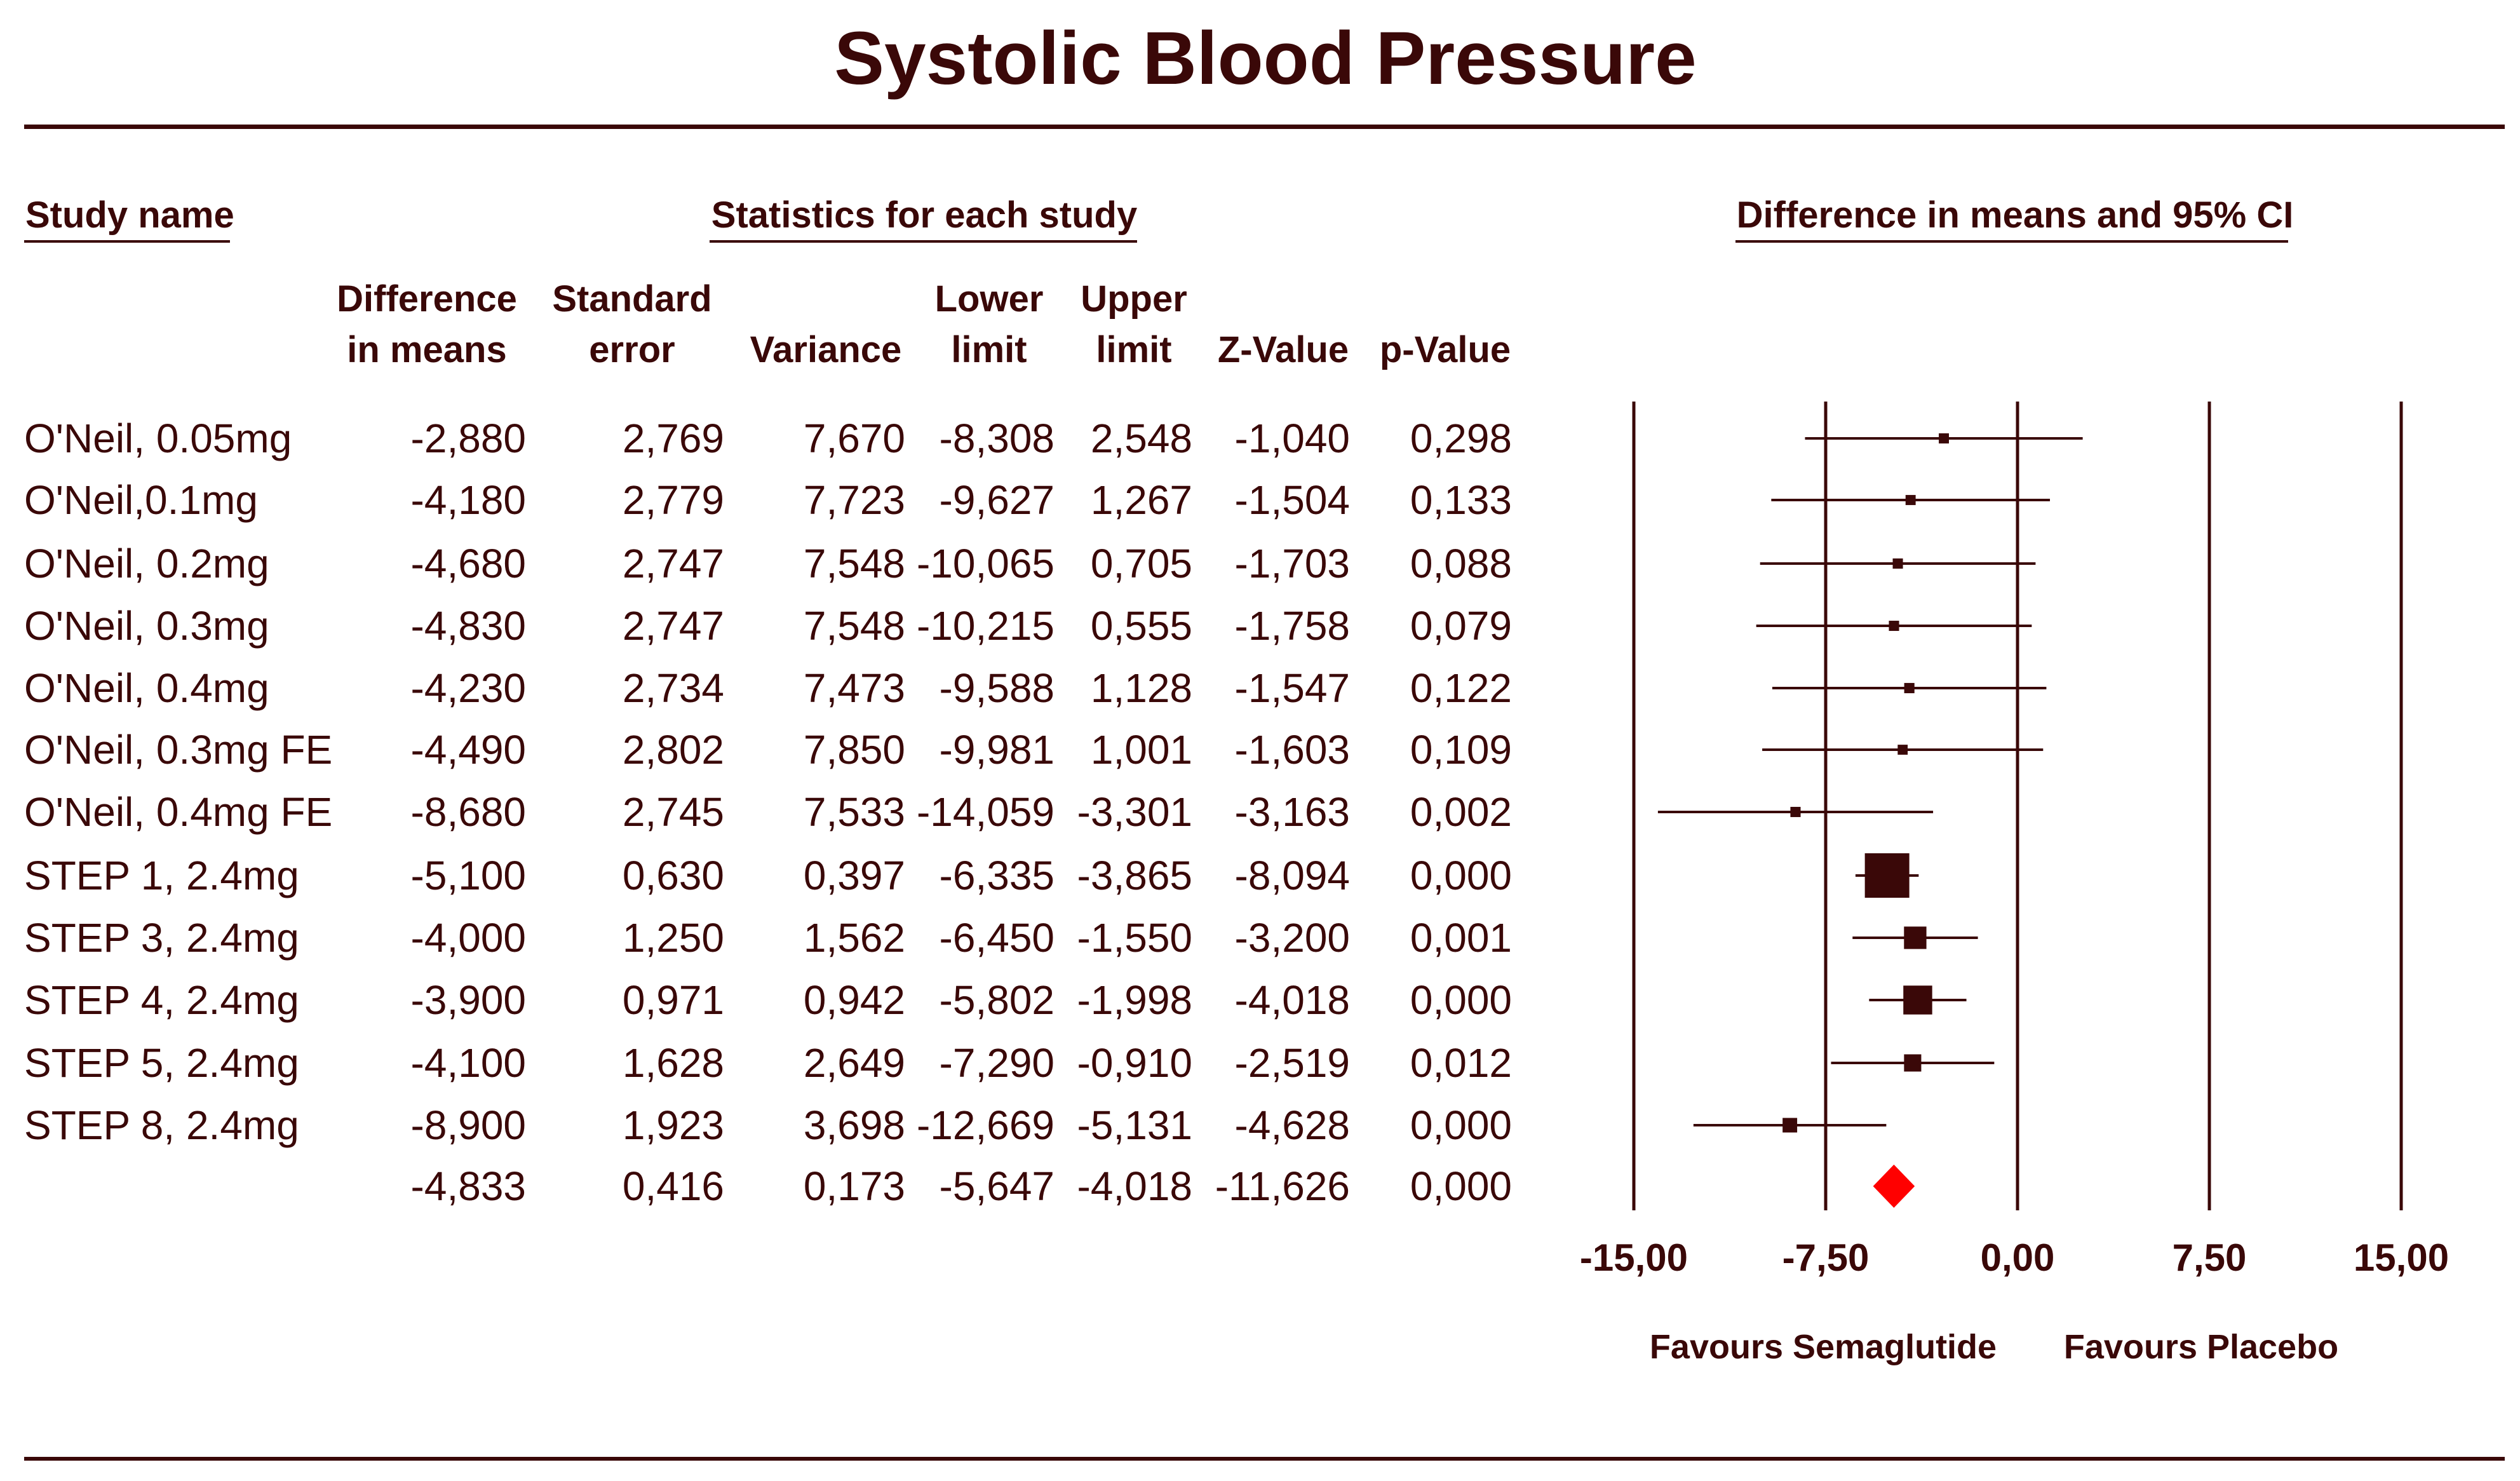 Image resolution: width=2520 pixels, height=1481 pixels. Describe the element at coordinates (161, 1125) in the screenshot. I see `study-name: STEP 8, 2.4mg` at that location.